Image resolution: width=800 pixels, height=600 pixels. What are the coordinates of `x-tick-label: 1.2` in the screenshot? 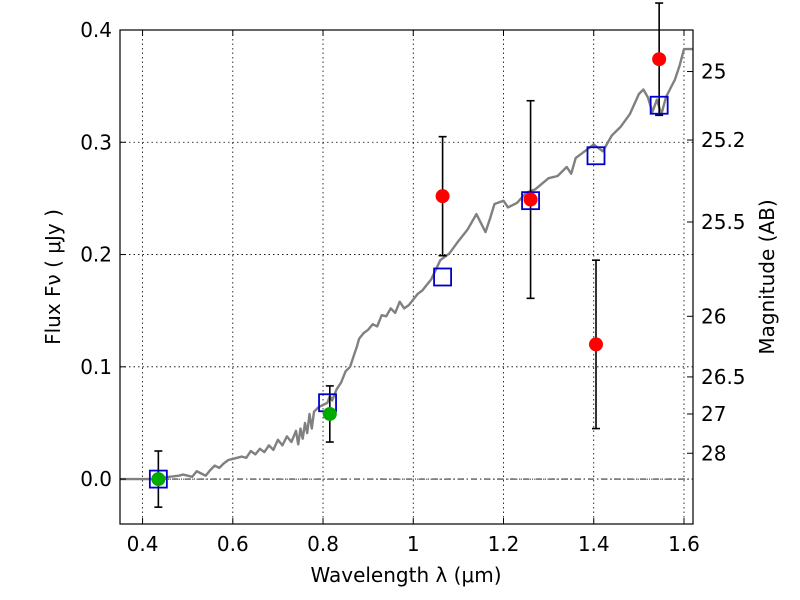 It's located at (504, 544).